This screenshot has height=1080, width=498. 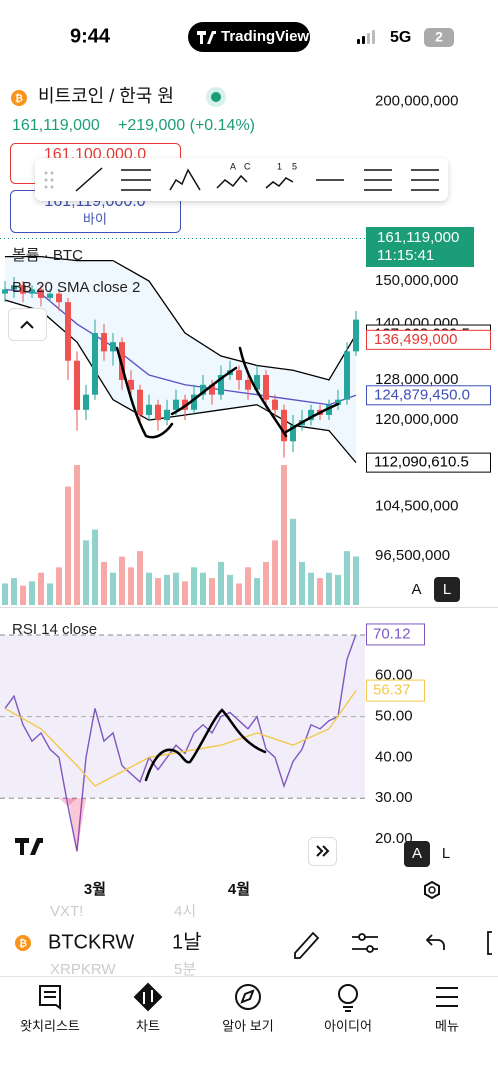 I want to click on log-scale-text: L, so click(x=447, y=589).